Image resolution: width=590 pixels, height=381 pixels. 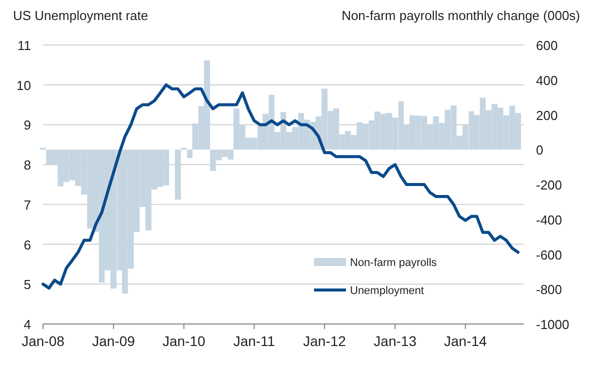 I want to click on y-tick-label: 6, so click(x=27, y=244).